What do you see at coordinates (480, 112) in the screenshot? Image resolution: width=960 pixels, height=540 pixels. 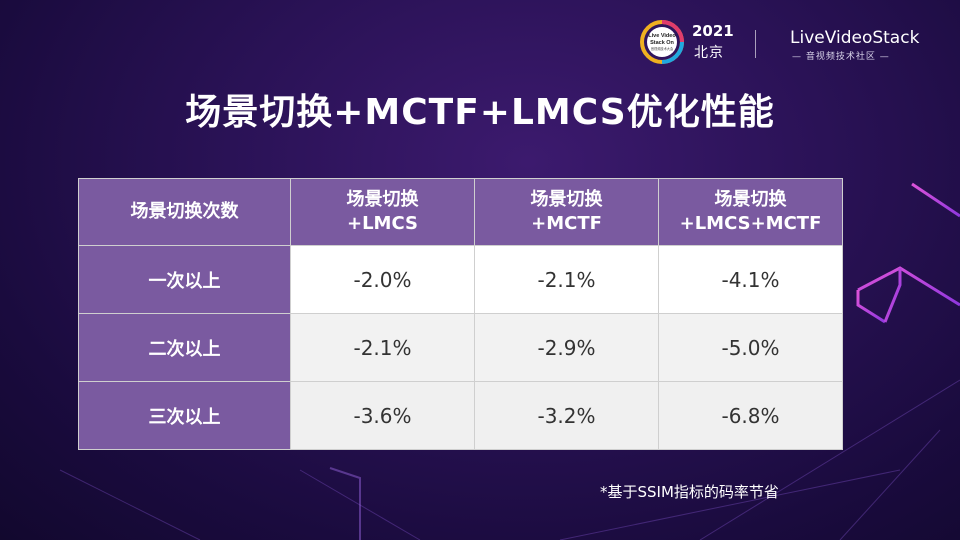 I see `page-title: 场景切换+MCTF+LMCS优化性能` at bounding box center [480, 112].